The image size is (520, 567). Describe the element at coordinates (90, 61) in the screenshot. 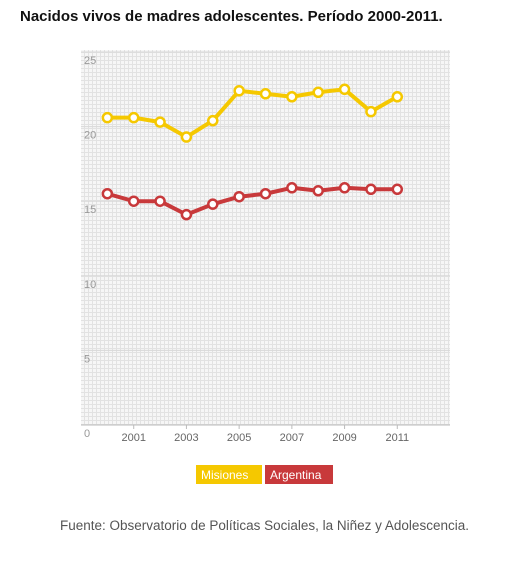

I see `y-tick-label: 25` at that location.